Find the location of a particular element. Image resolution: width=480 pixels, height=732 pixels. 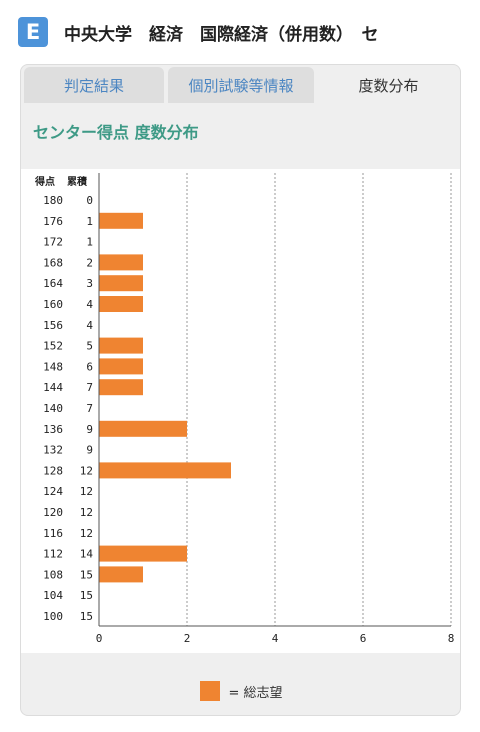

x-tick-label: 2 is located at coordinates (187, 638).